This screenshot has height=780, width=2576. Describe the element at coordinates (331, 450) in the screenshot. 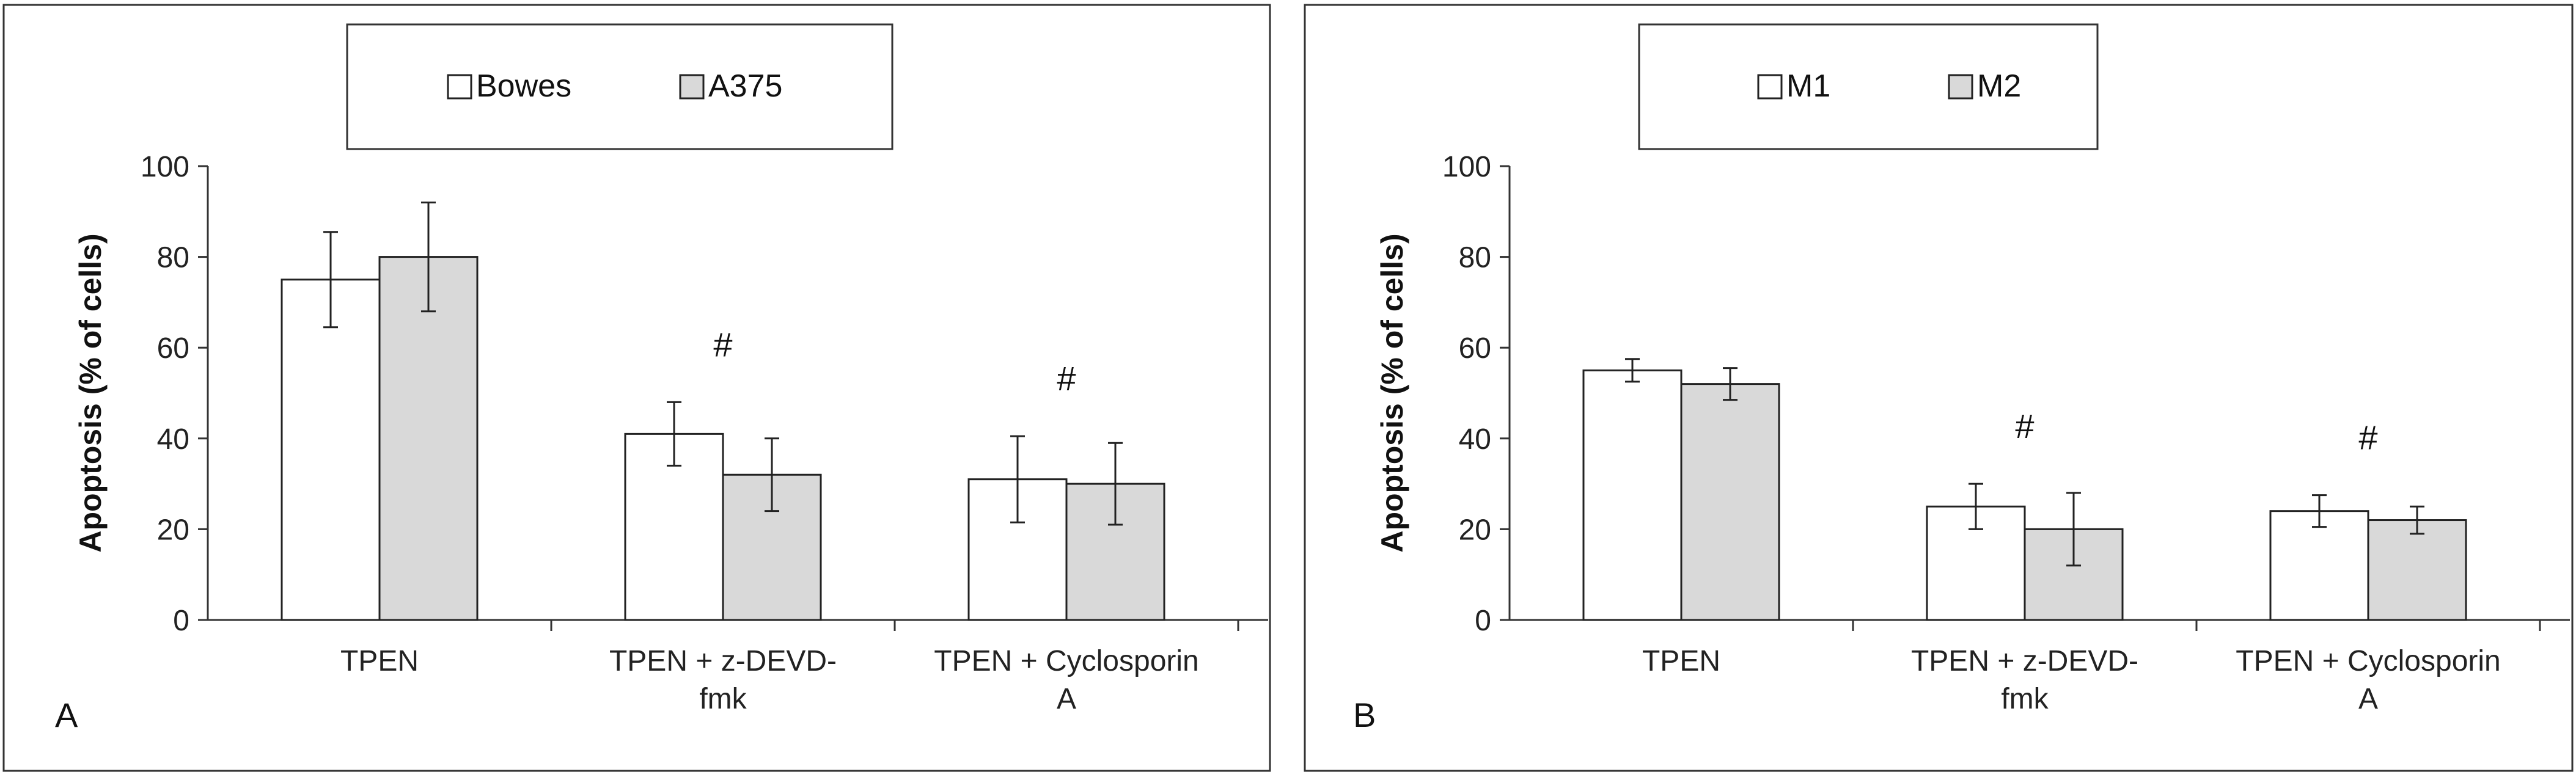

I see `bar-bowes` at that location.